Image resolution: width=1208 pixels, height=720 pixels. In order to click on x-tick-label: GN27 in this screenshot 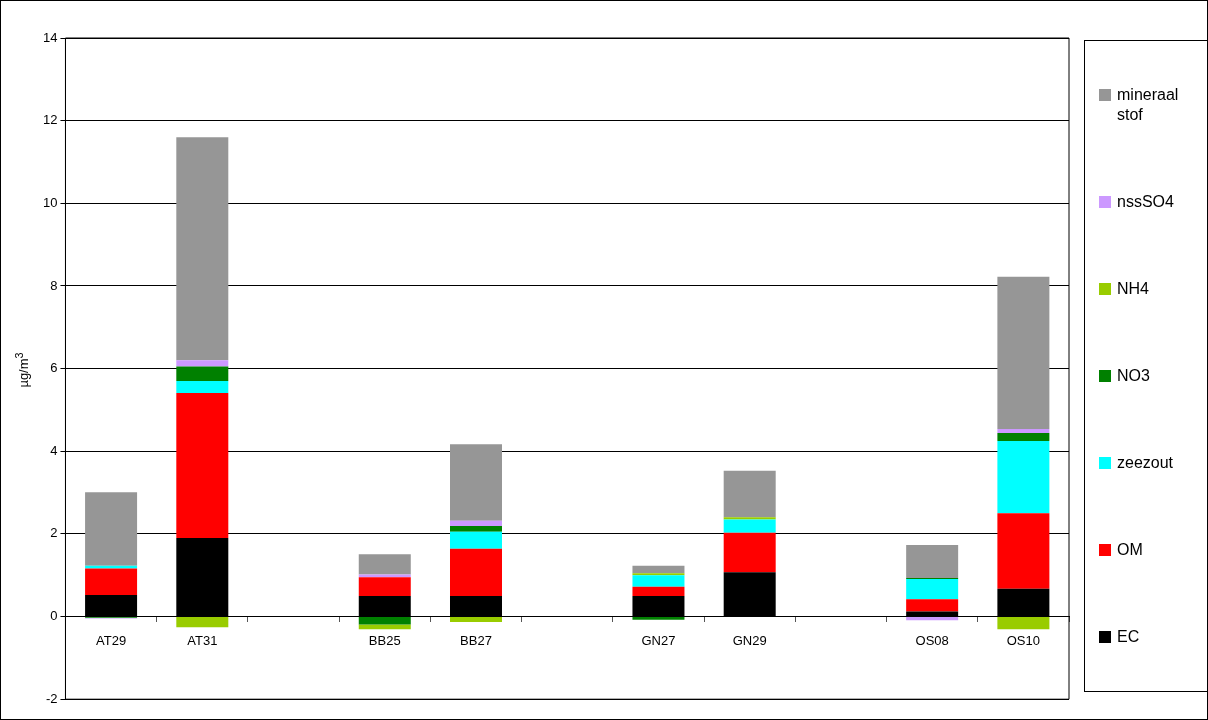, I will do `click(658, 640)`.